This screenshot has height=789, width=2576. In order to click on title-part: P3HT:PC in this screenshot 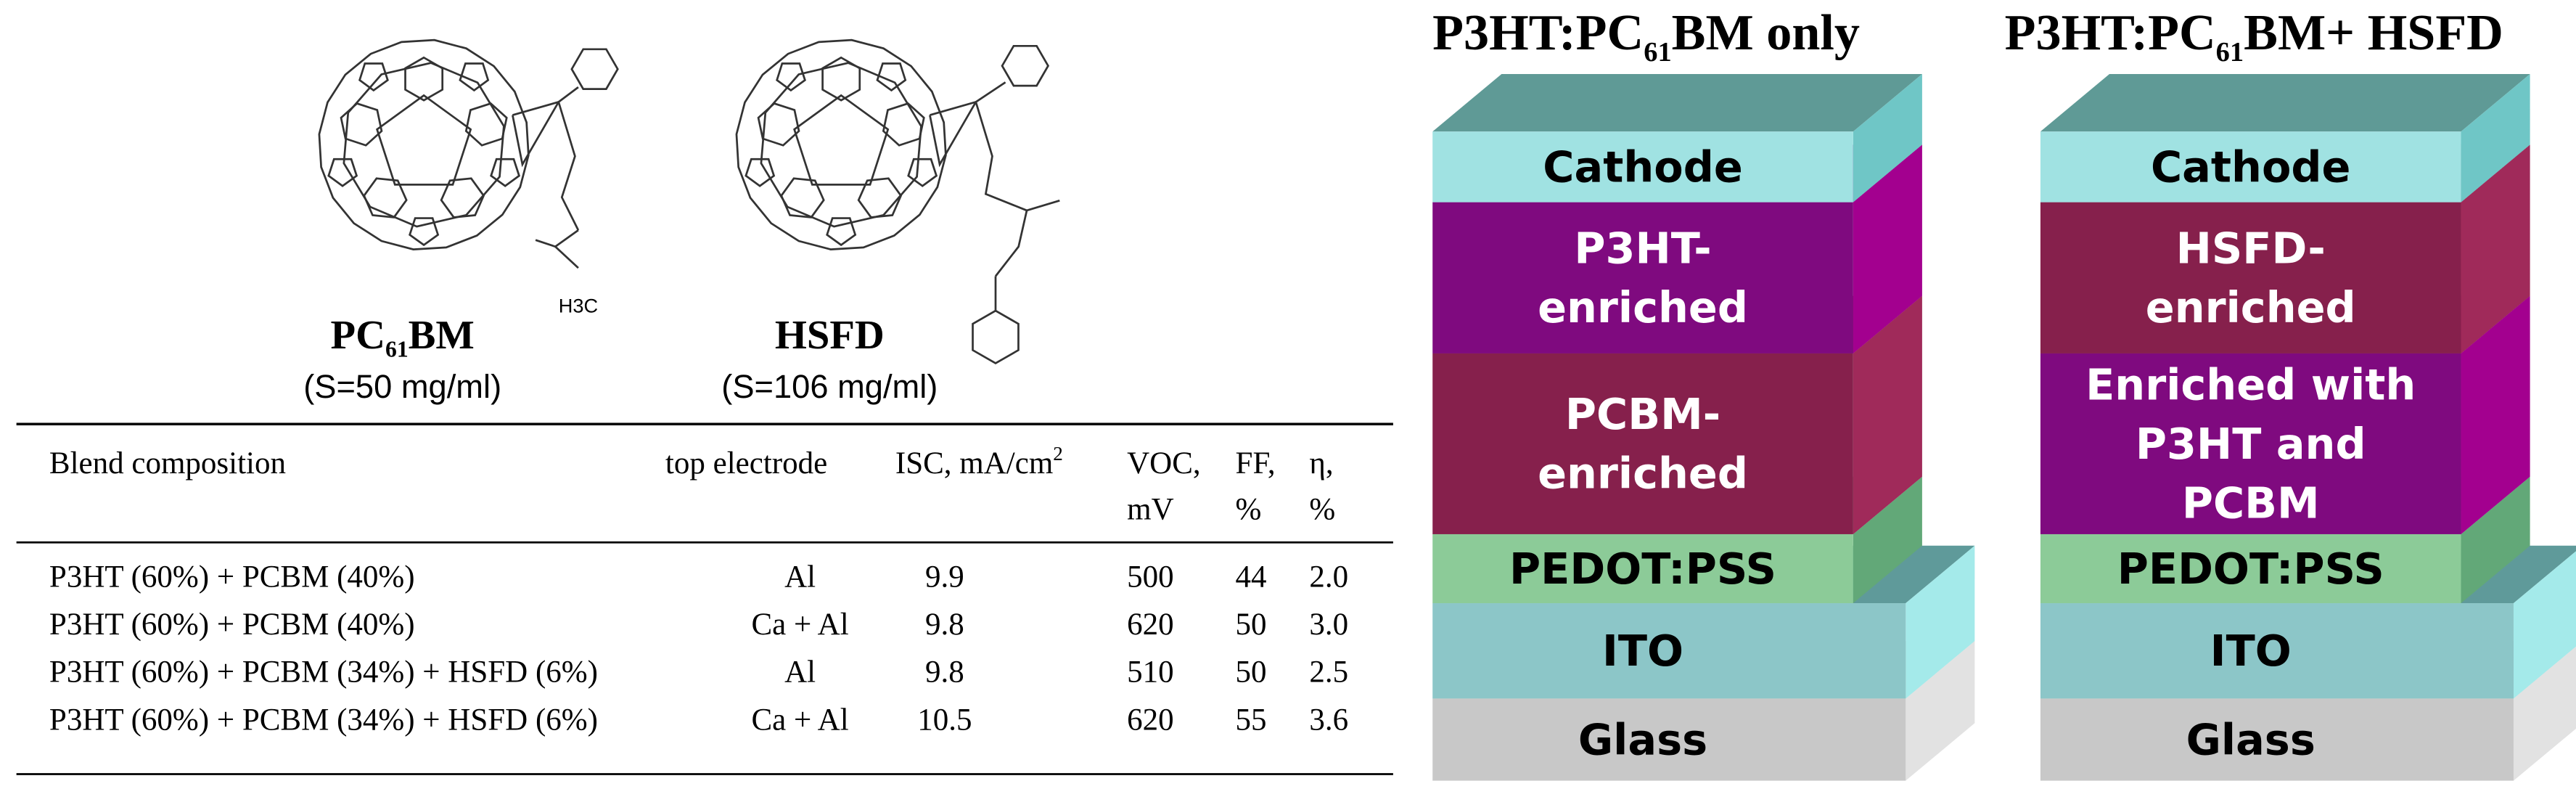, I will do `click(2110, 32)`.